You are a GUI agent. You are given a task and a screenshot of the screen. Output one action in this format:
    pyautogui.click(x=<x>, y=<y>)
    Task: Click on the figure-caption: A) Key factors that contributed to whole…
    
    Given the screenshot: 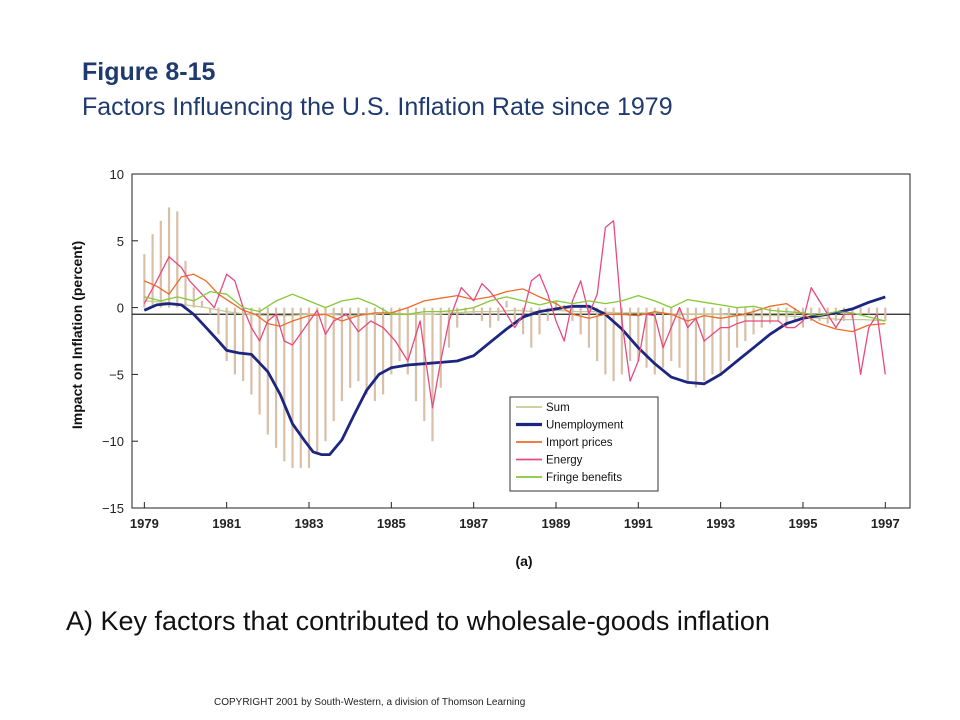 What is the action you would take?
    pyautogui.click(x=418, y=621)
    